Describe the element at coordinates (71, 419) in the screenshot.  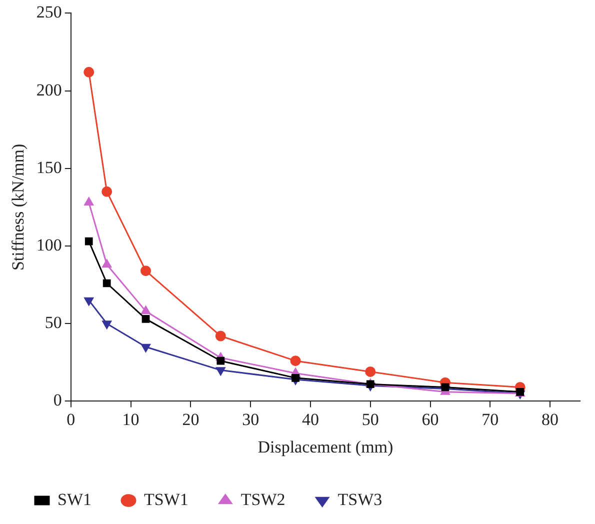
I see `x-tick-label: 0` at that location.